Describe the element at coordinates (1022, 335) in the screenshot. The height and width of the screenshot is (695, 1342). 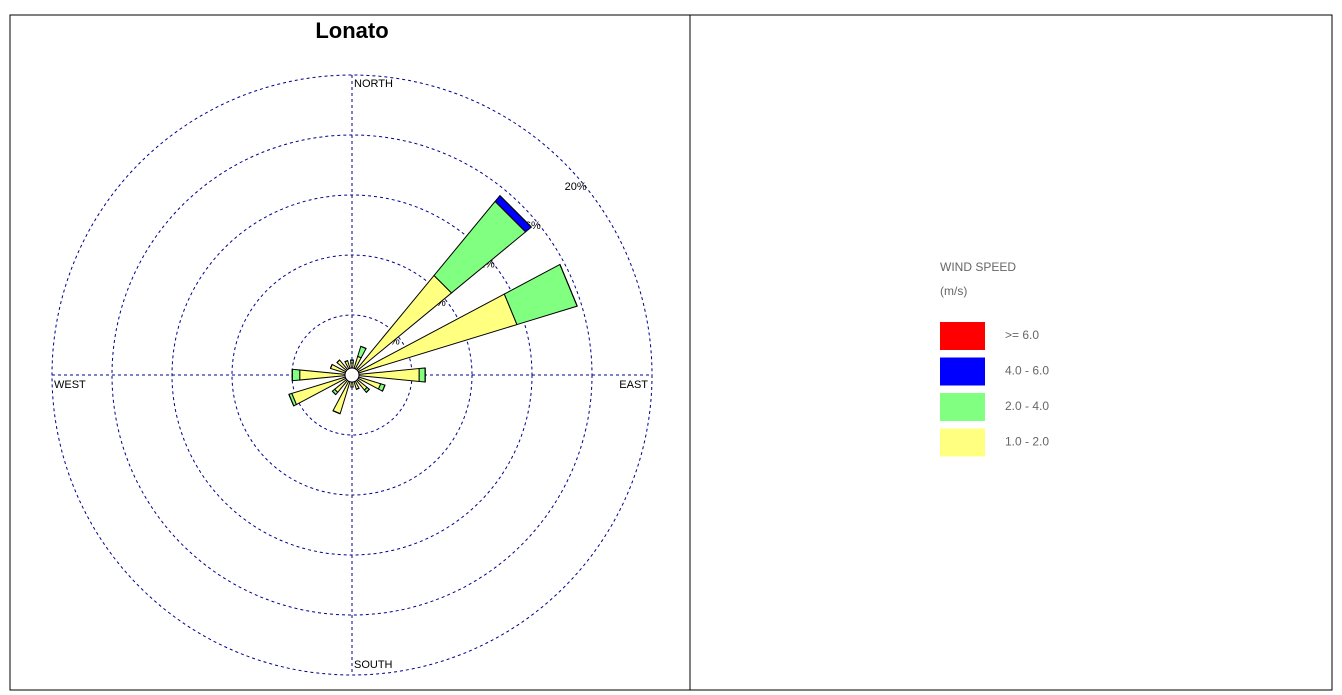
I see `legend-label: >= 6.0` at that location.